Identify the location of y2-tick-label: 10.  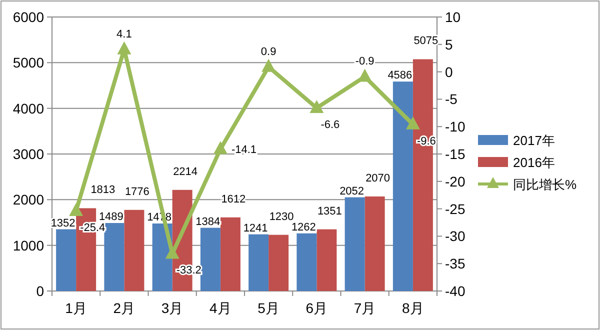
(453, 17).